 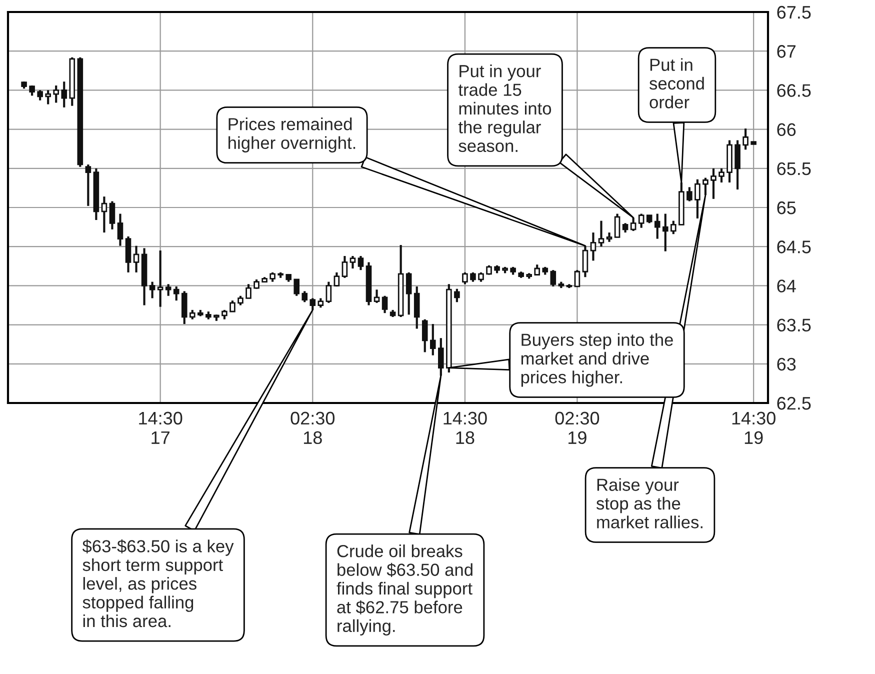 What do you see at coordinates (160, 428) in the screenshot?
I see `x-tick-label: 14:30 17` at bounding box center [160, 428].